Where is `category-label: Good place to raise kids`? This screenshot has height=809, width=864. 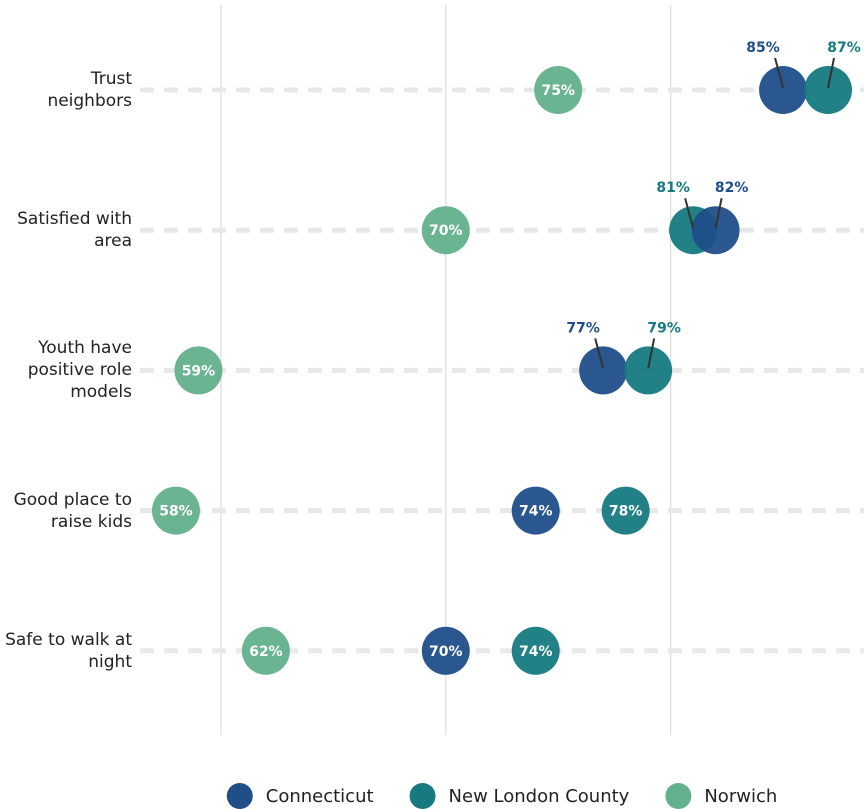 category-label: Good place to raise kids is located at coordinates (72, 510).